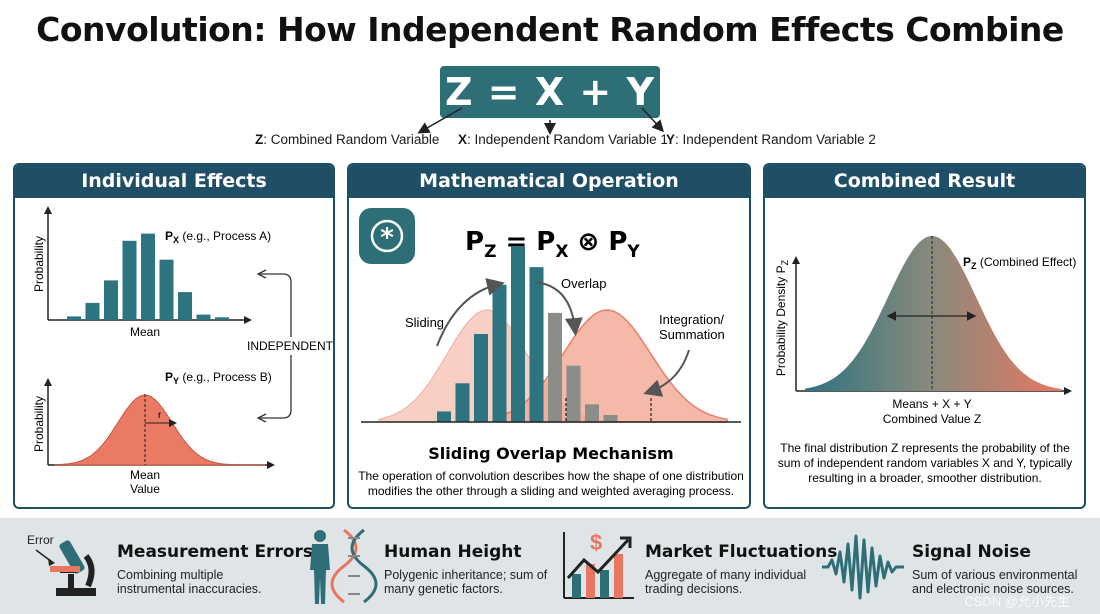 This screenshot has width=1100, height=614. Describe the element at coordinates (691, 319) in the screenshot. I see `integration-label-line1: Integration/` at that location.